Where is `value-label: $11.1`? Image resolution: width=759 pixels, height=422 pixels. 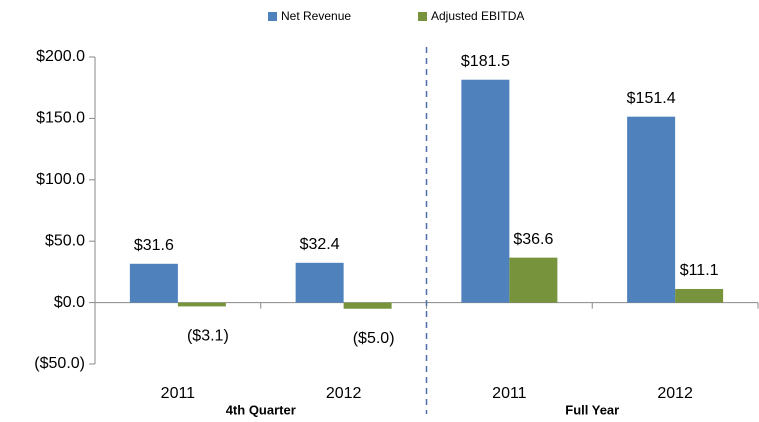
value-label: $11.1 is located at coordinates (699, 270).